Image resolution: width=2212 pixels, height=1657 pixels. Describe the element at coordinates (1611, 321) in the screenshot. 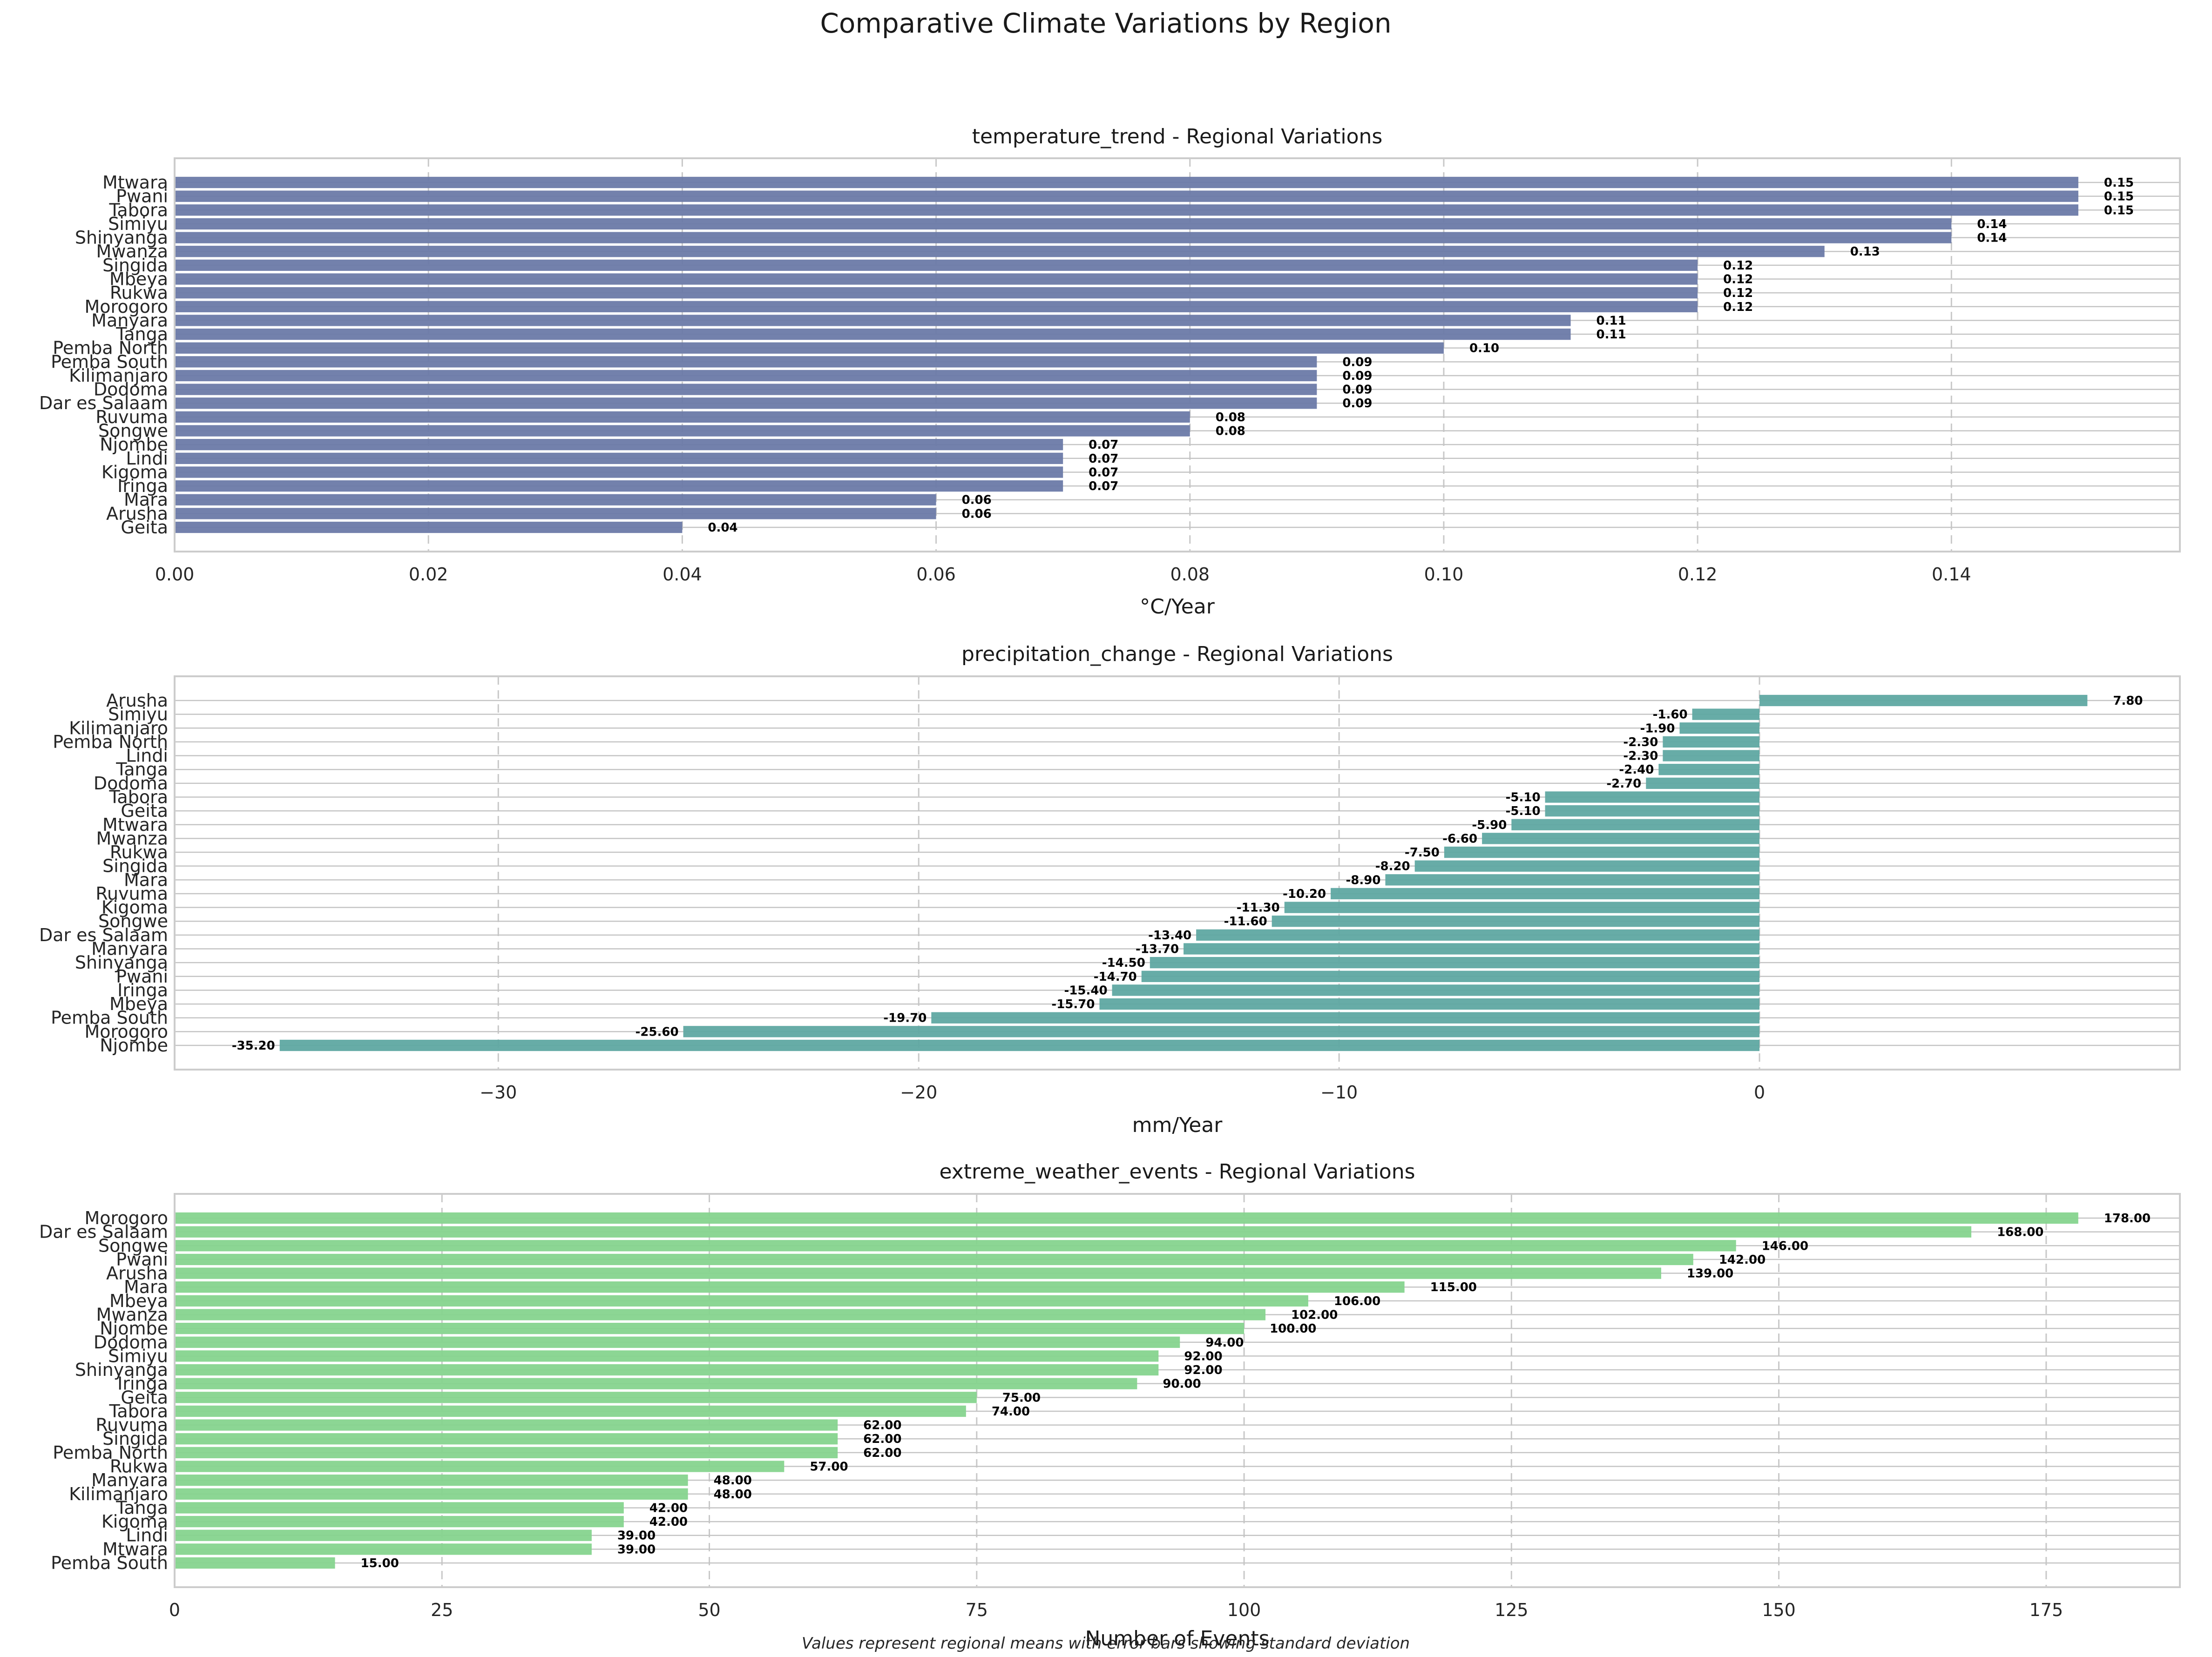

I see `value-label: 0.11` at that location.